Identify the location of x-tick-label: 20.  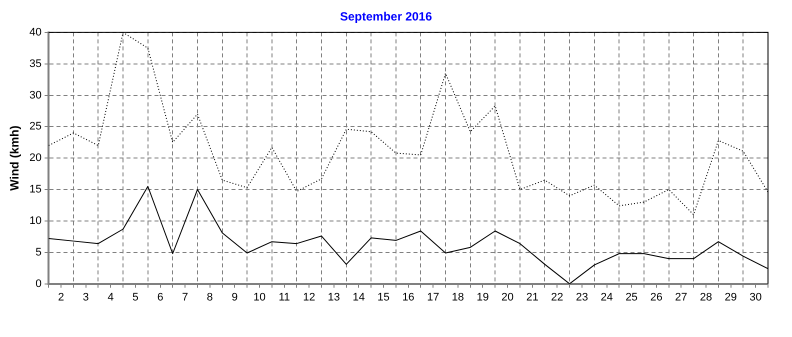
(507, 297).